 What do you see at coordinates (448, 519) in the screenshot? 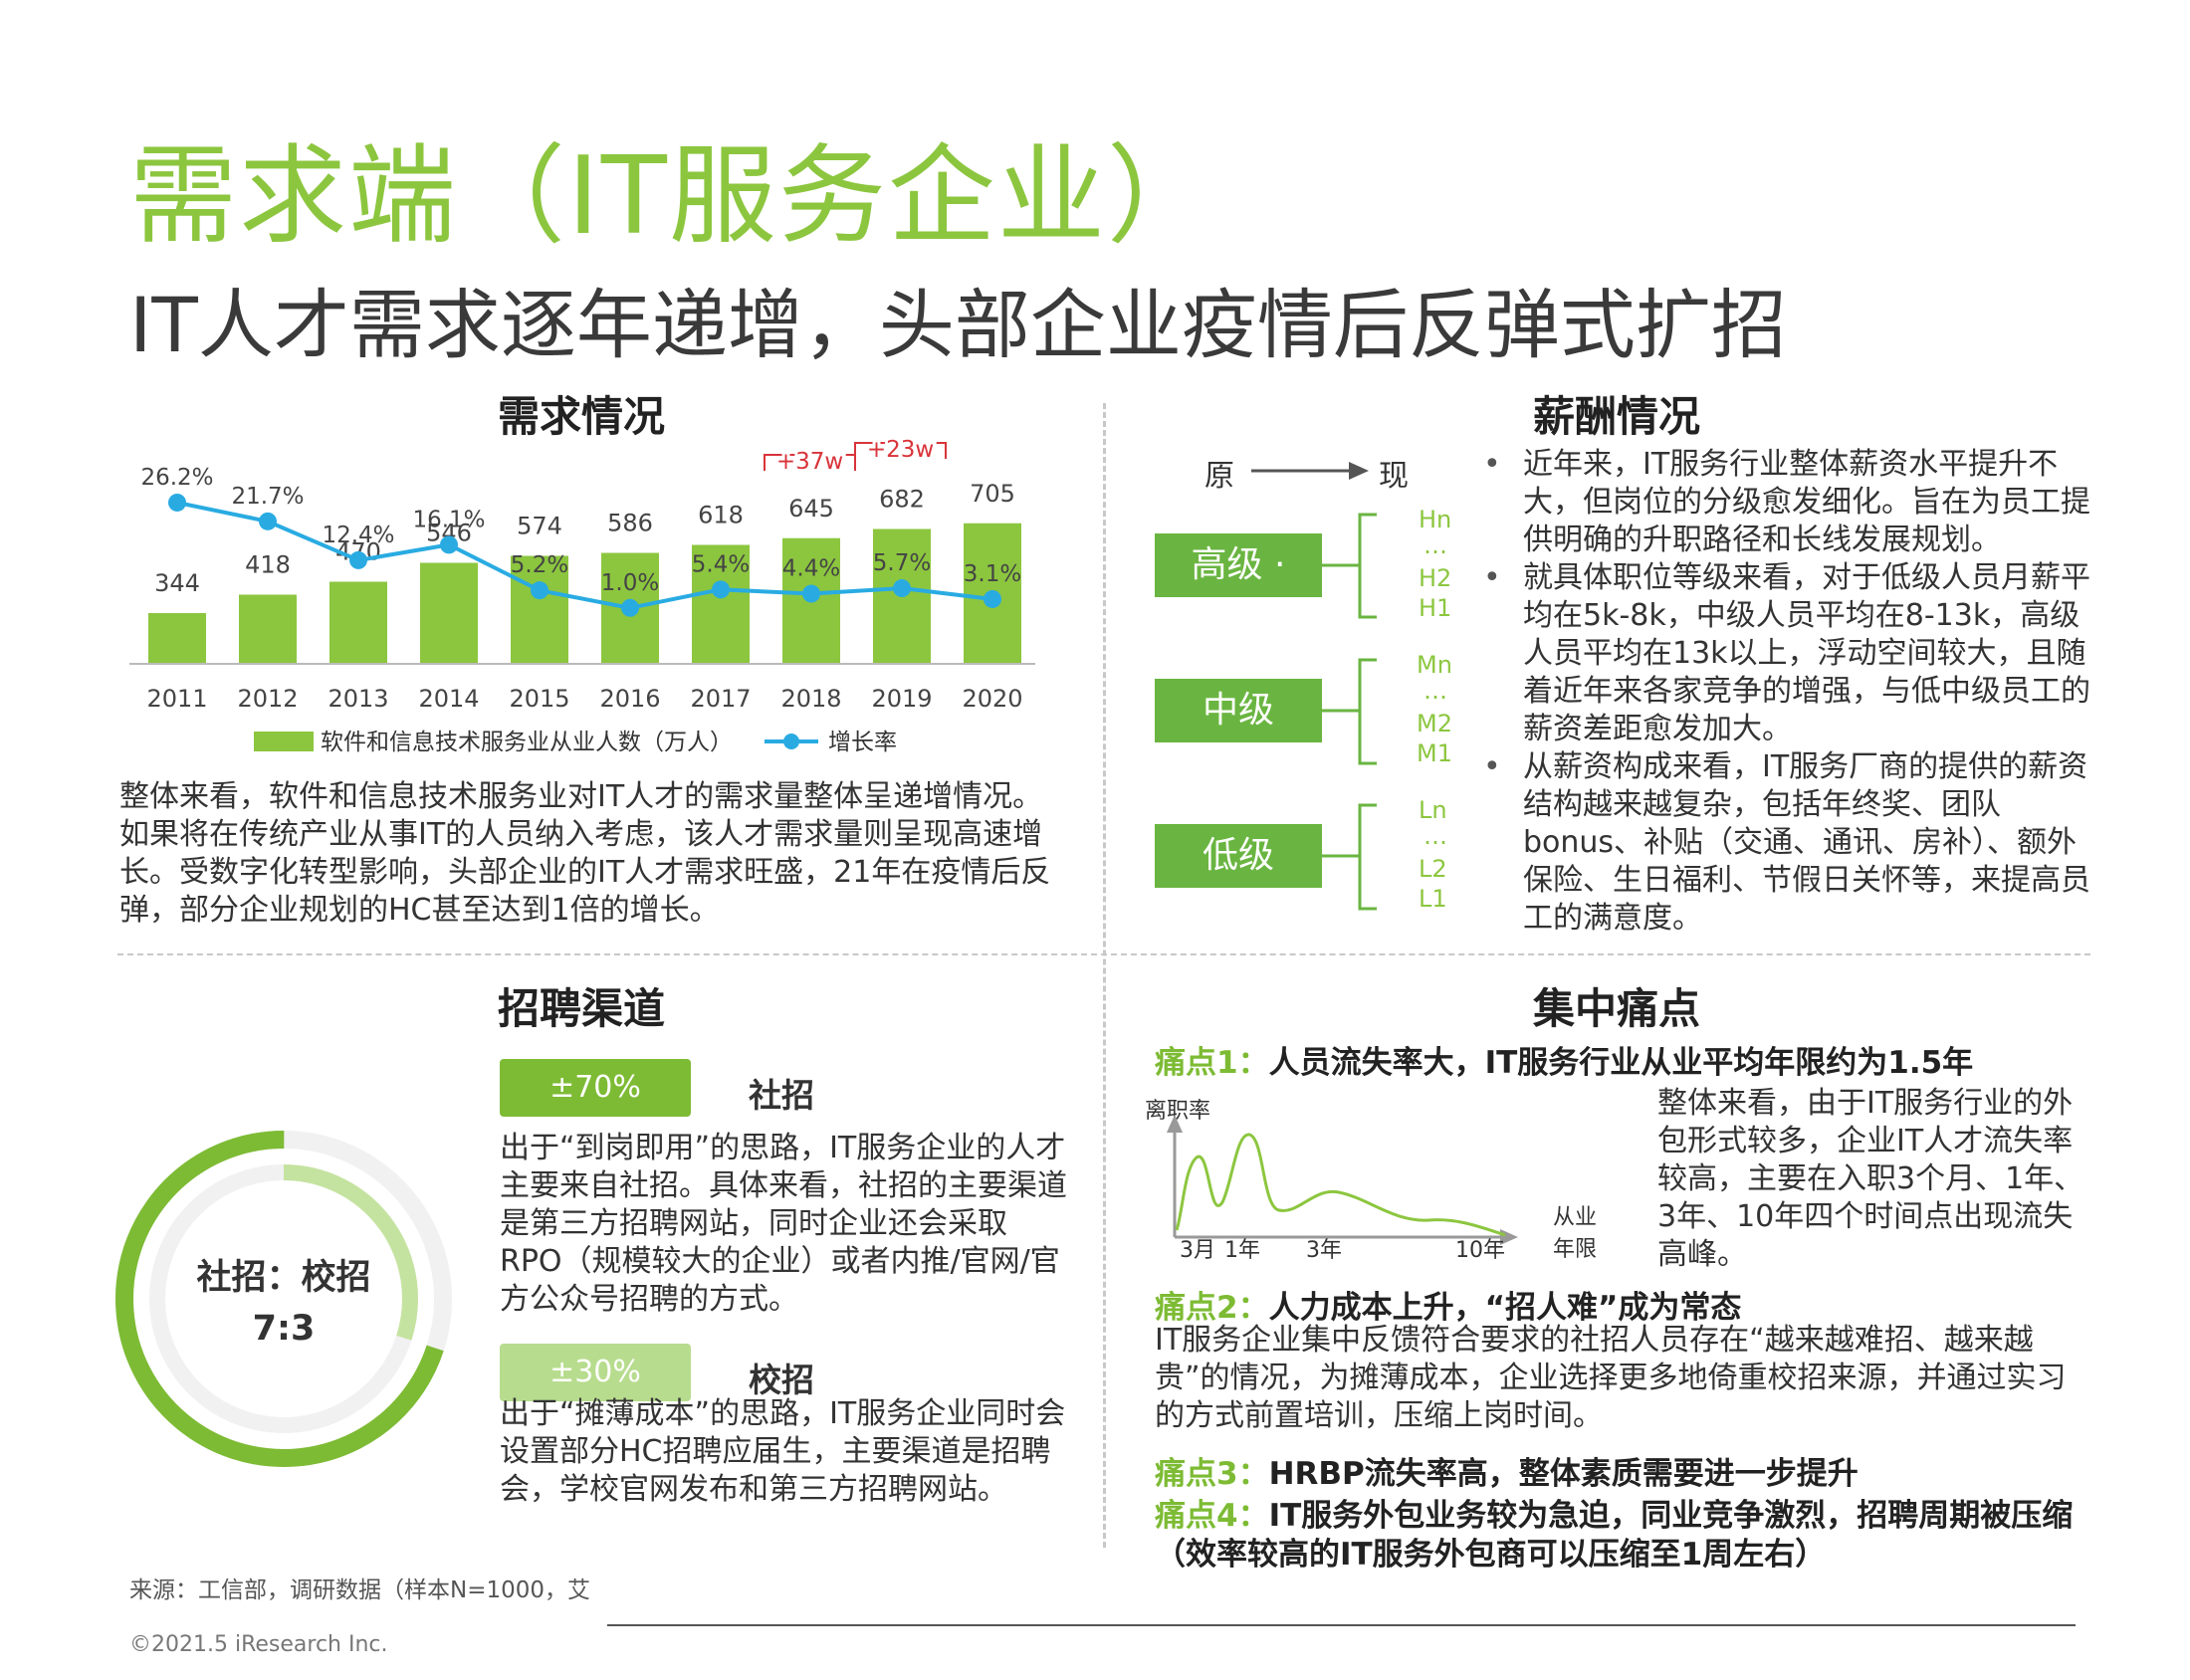
I see `growth-label-2014: 16.1%` at bounding box center [448, 519].